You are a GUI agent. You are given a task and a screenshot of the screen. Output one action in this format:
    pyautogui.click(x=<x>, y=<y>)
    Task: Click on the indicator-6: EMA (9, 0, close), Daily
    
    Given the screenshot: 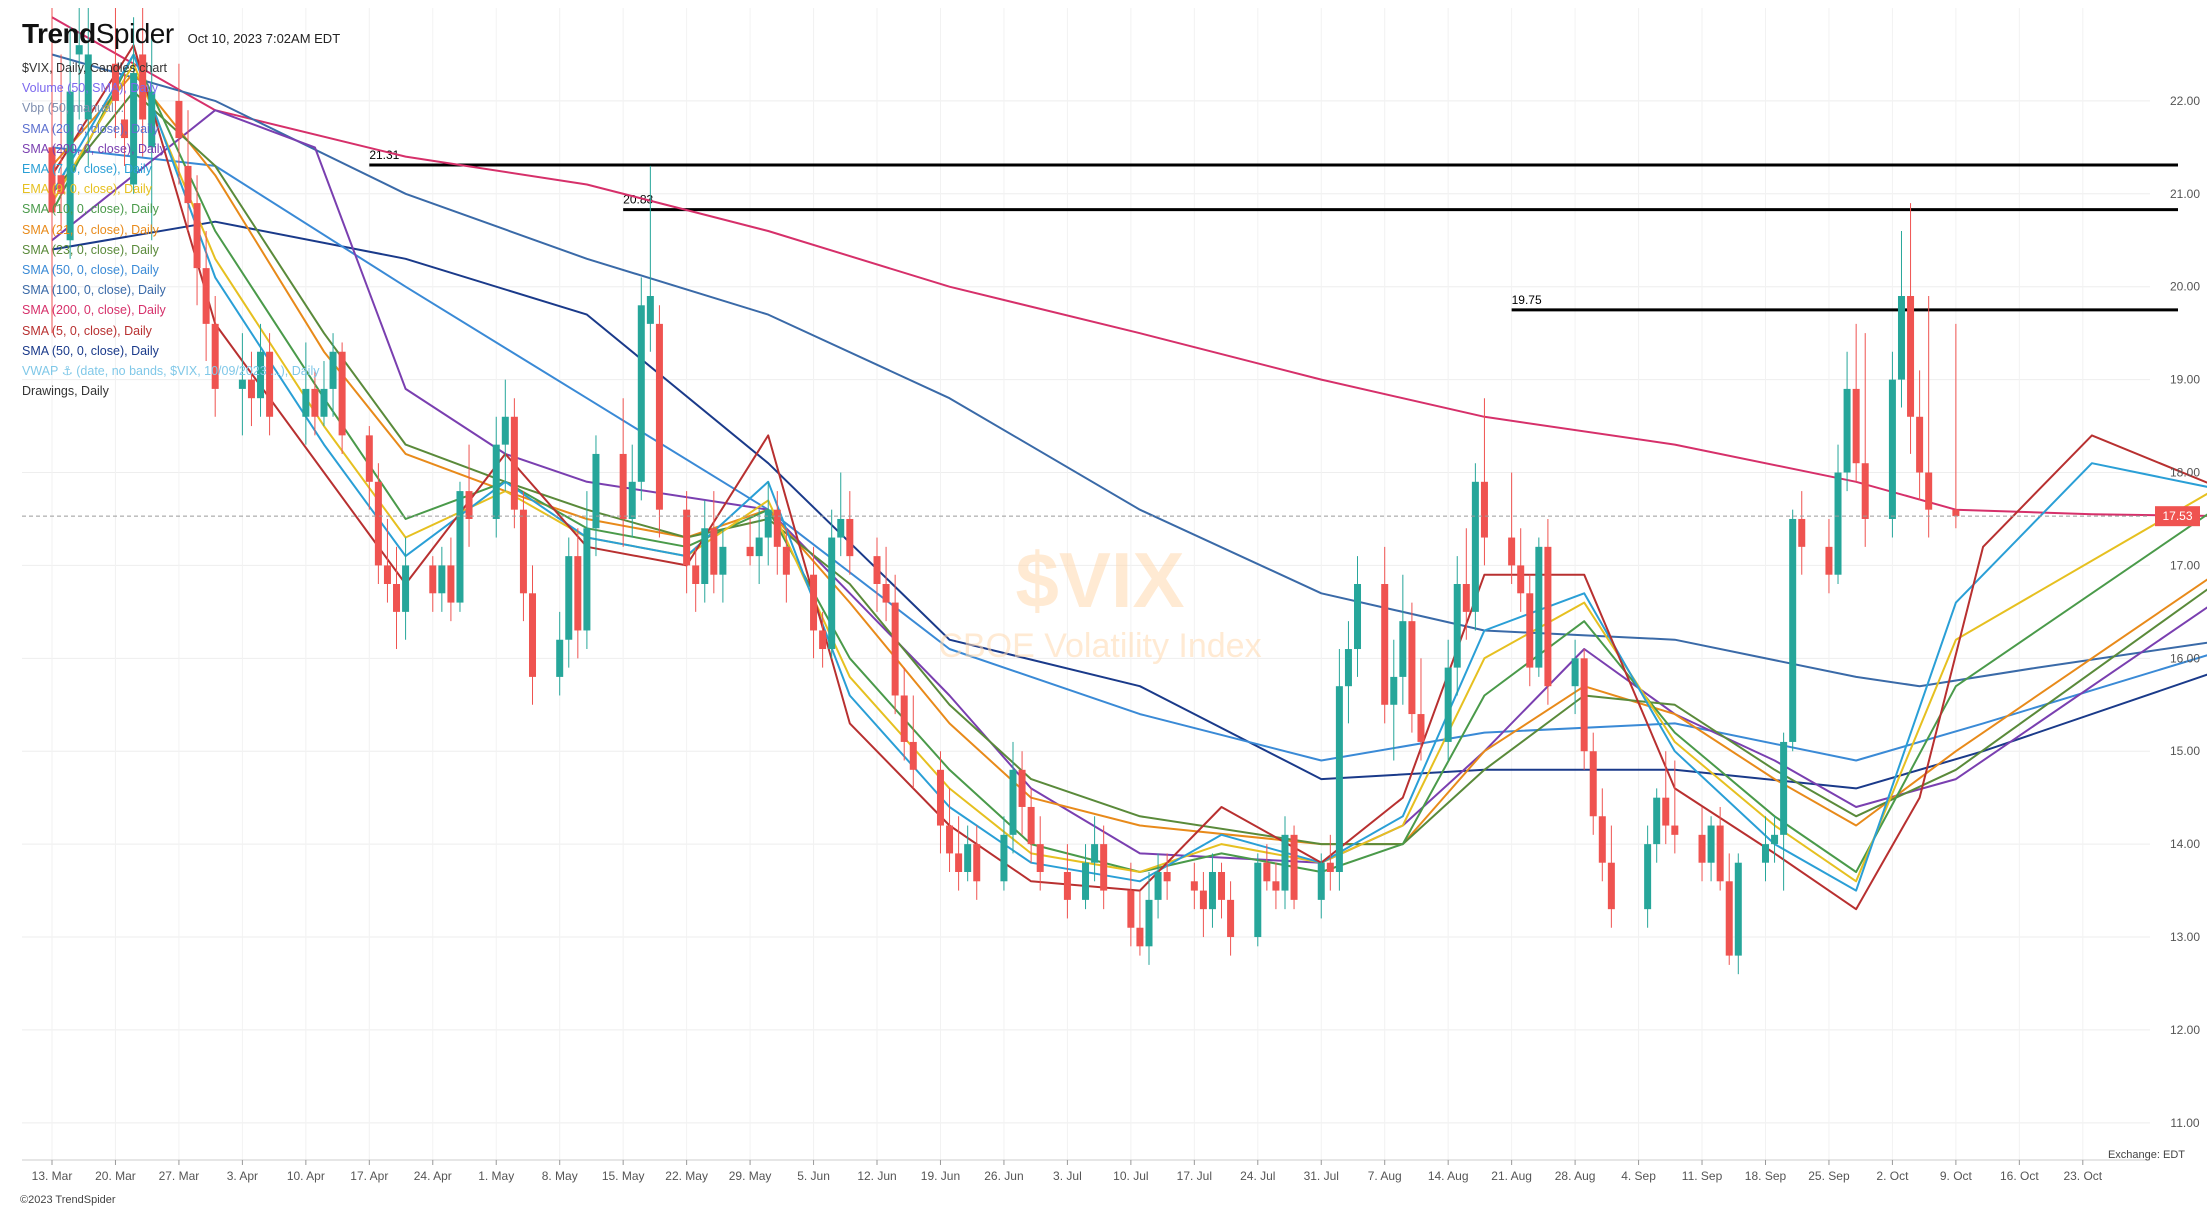 What is the action you would take?
    pyautogui.click(x=87, y=189)
    